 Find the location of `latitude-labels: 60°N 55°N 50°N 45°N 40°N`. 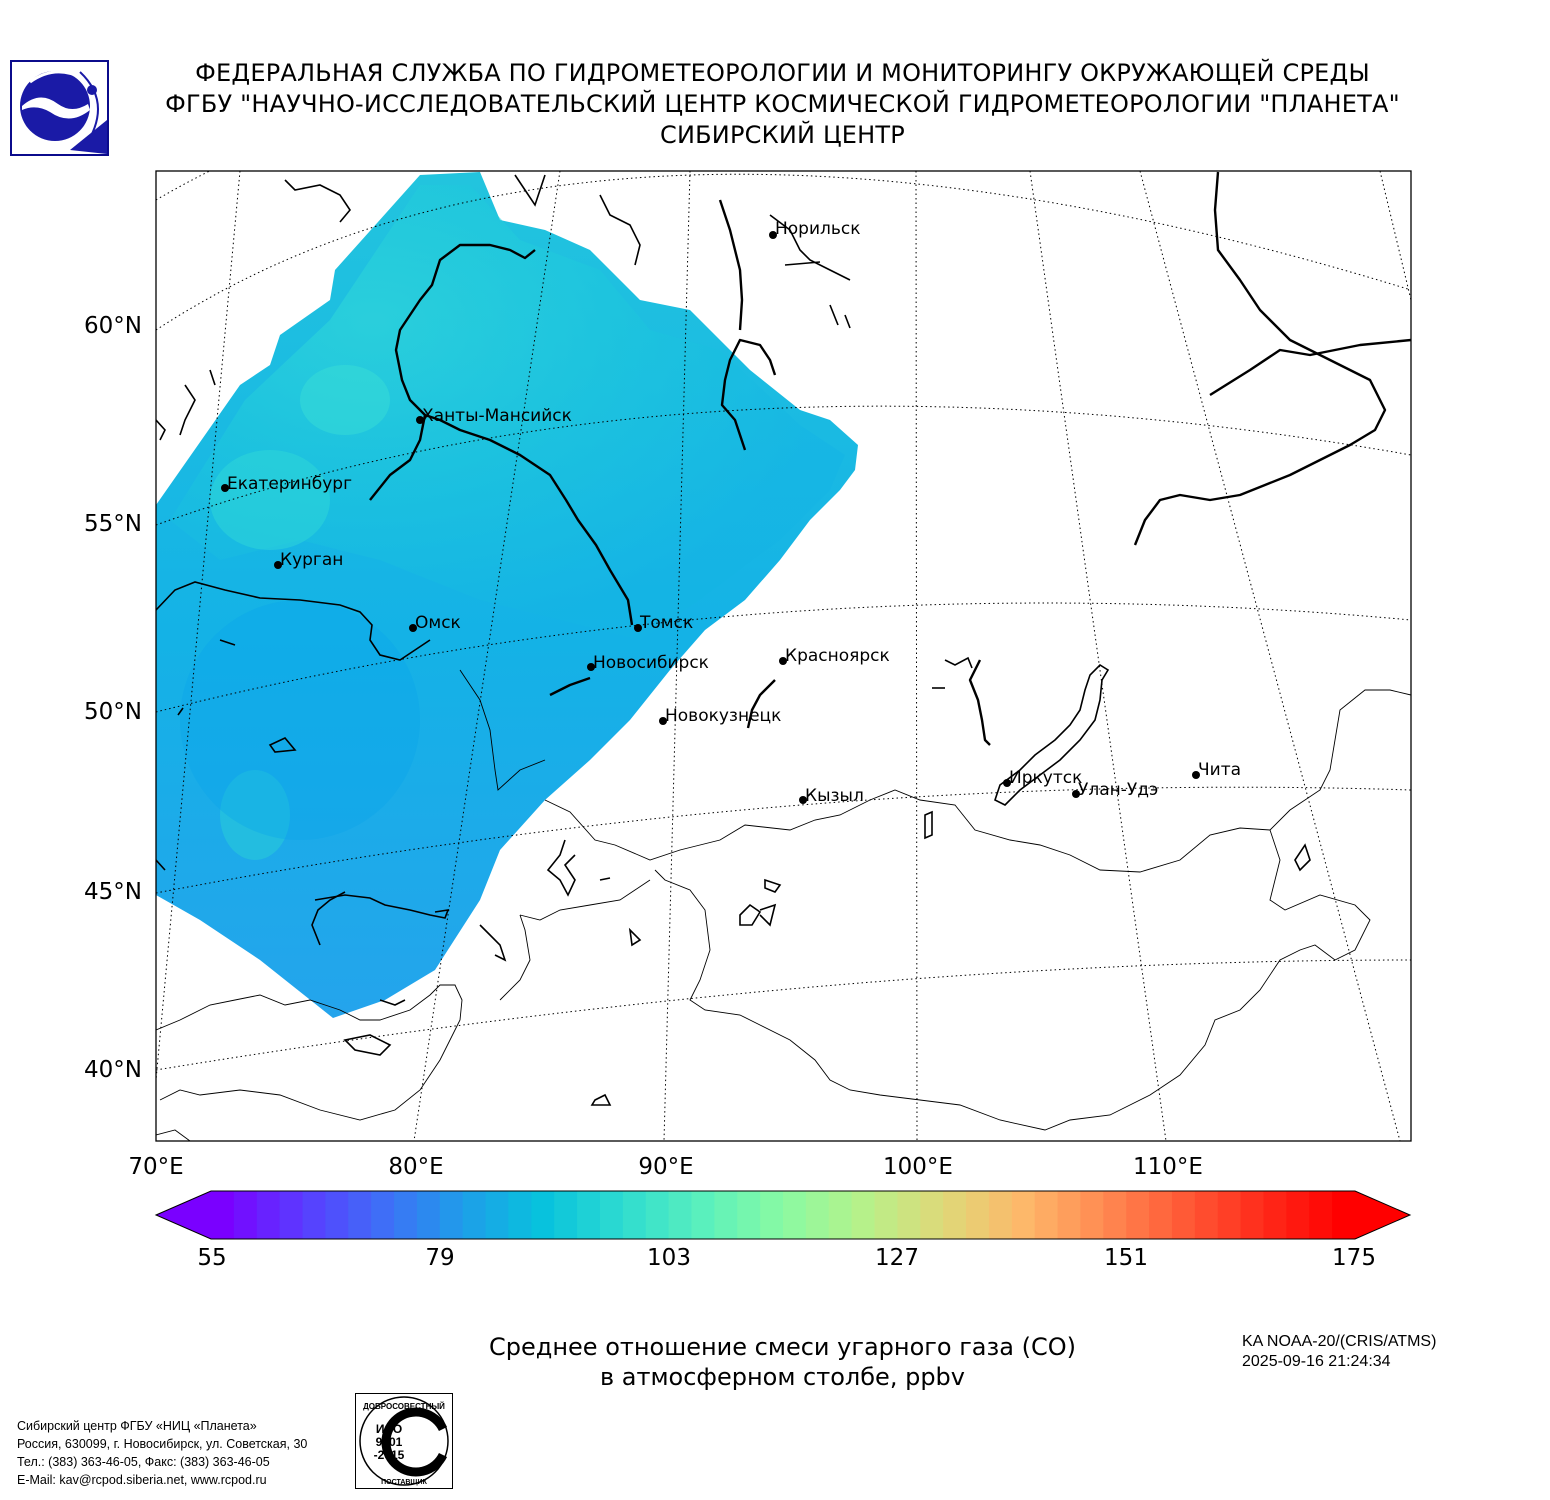

latitude-labels: 60°N 55°N 50°N 45°N 40°N is located at coordinates (113, 698).